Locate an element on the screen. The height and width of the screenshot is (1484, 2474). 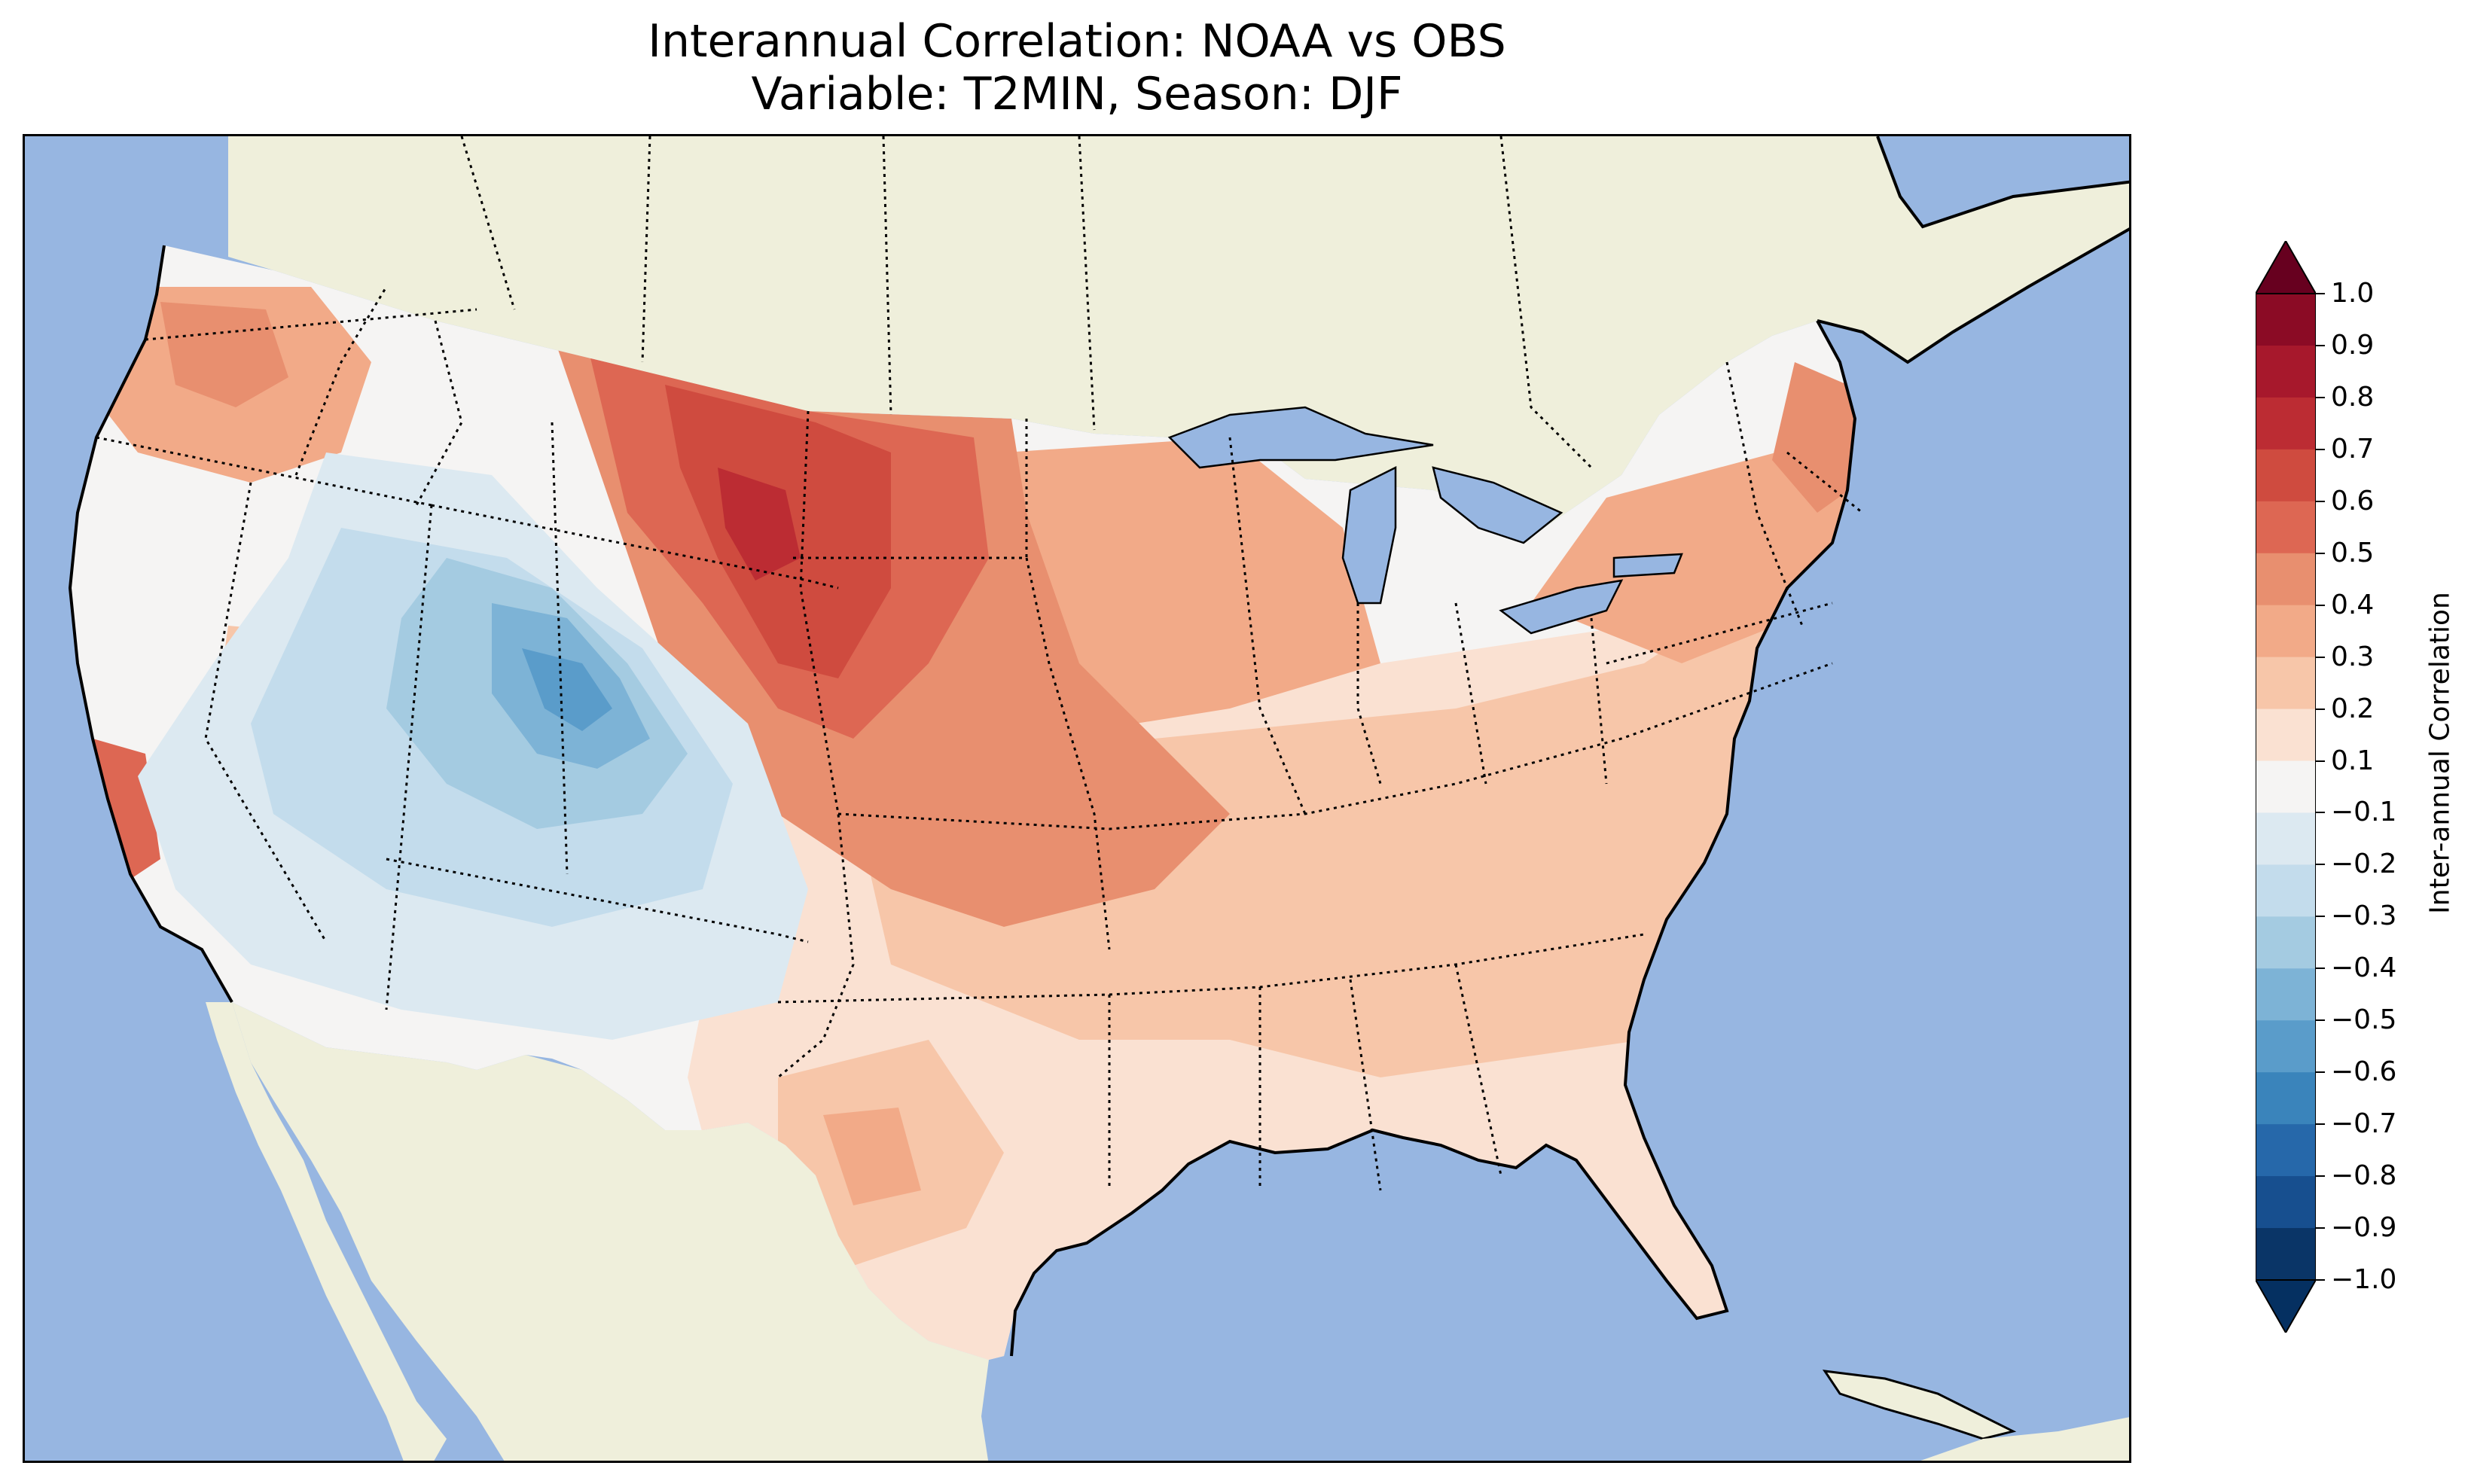
colorbar-tick-label: −0.3 is located at coordinates (2364, 916).